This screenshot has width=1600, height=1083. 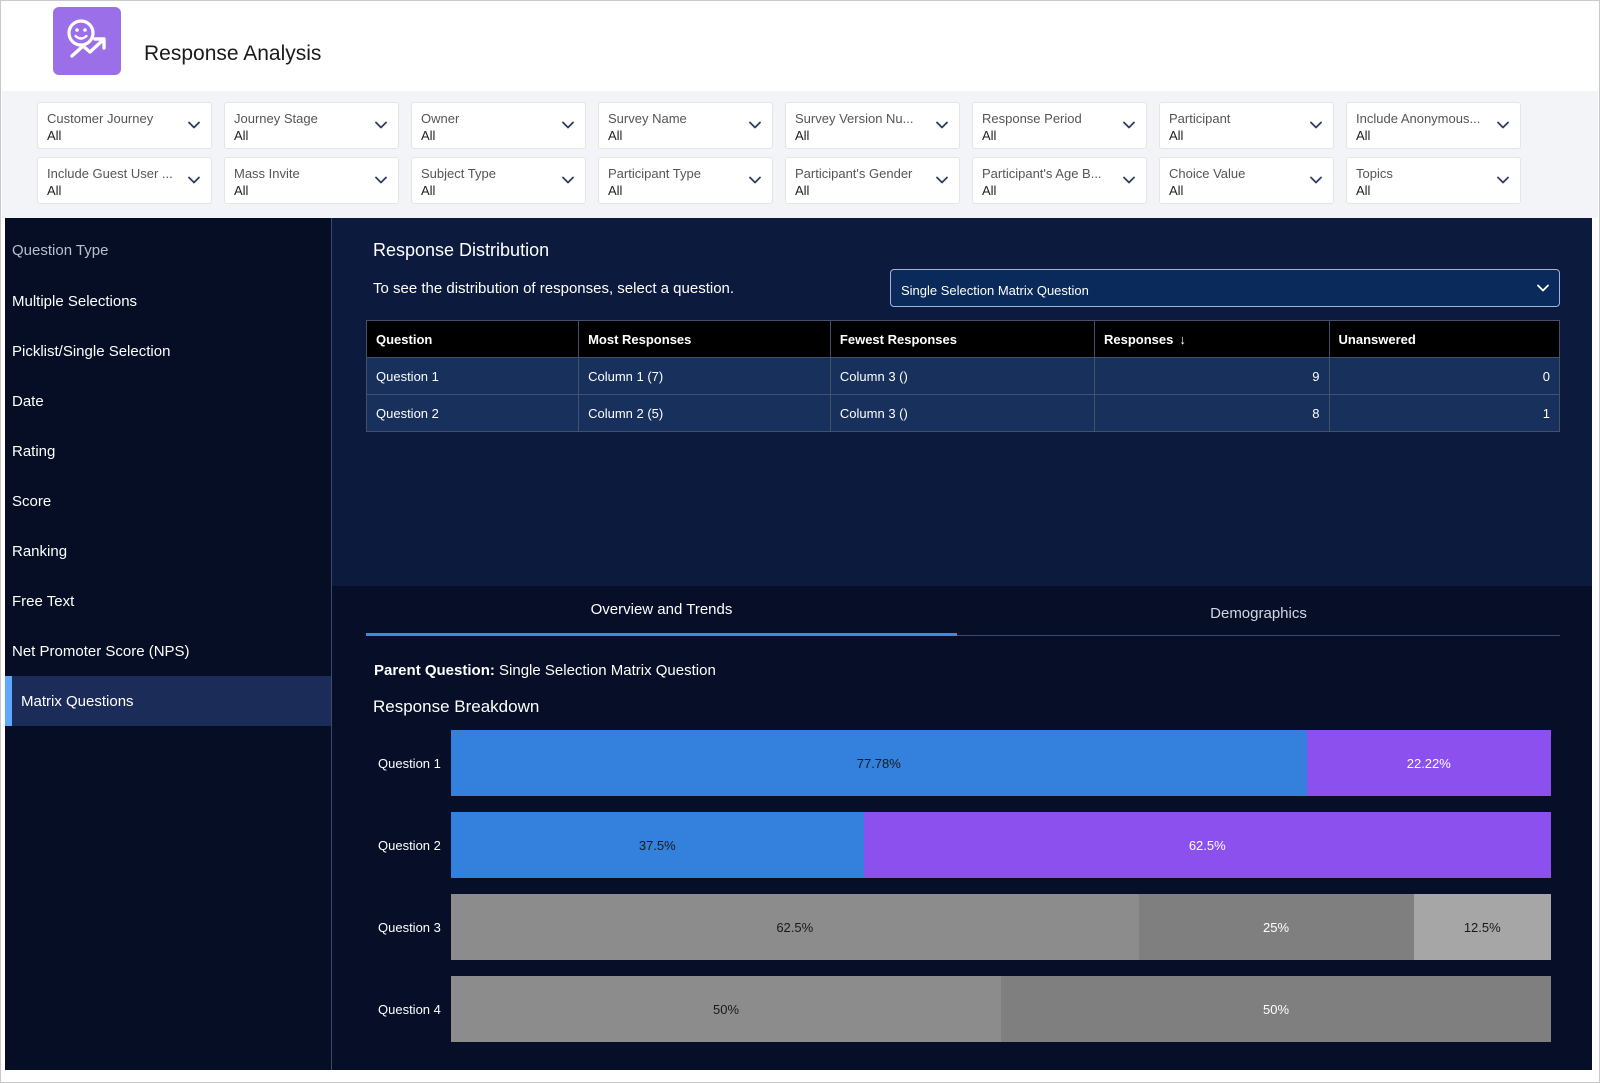 What do you see at coordinates (898, 339) in the screenshot?
I see `column-header-label: Fewest Responses` at bounding box center [898, 339].